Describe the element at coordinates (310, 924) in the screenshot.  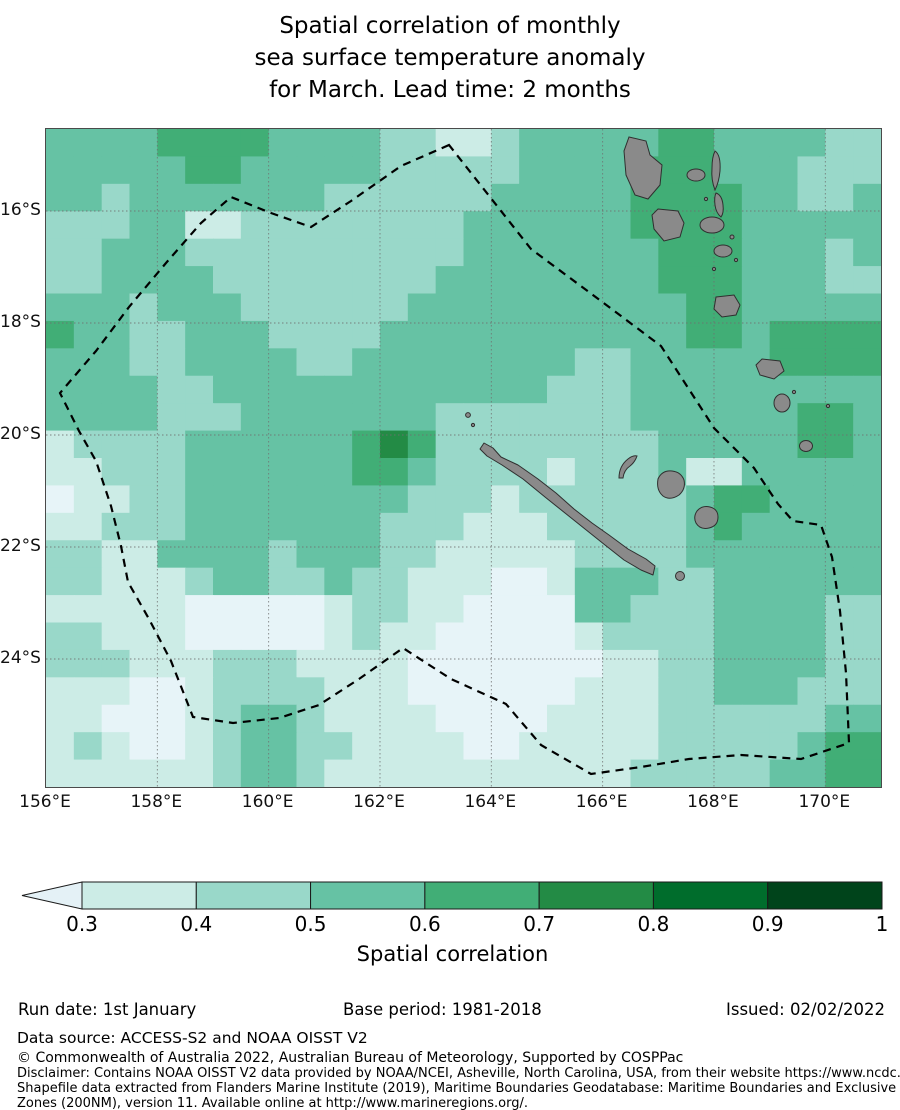
I see `colorbar-tick: 0.5` at that location.